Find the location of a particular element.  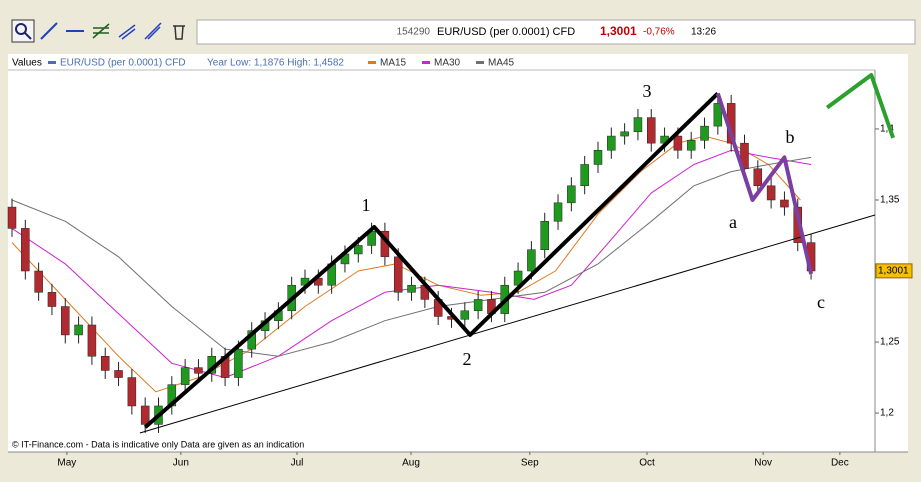

x-tick-label: Oct is located at coordinates (647, 463).